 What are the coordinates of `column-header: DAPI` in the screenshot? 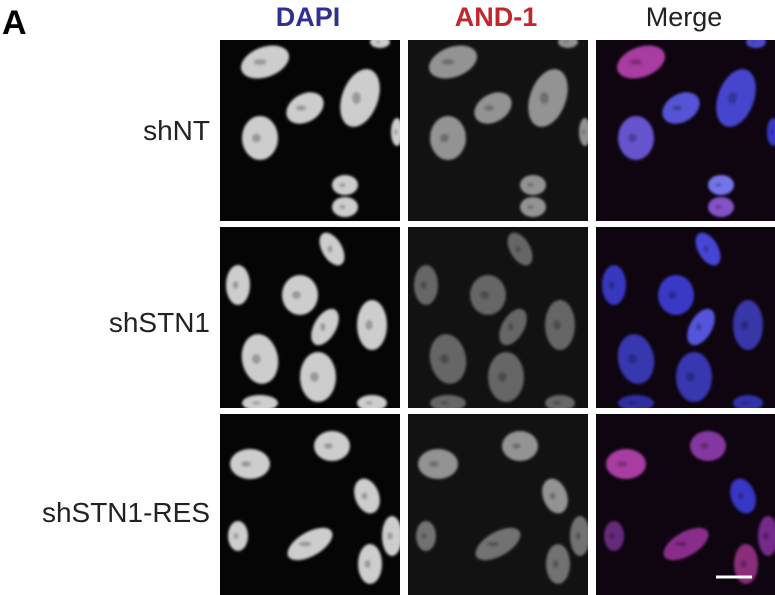 It's located at (308, 17).